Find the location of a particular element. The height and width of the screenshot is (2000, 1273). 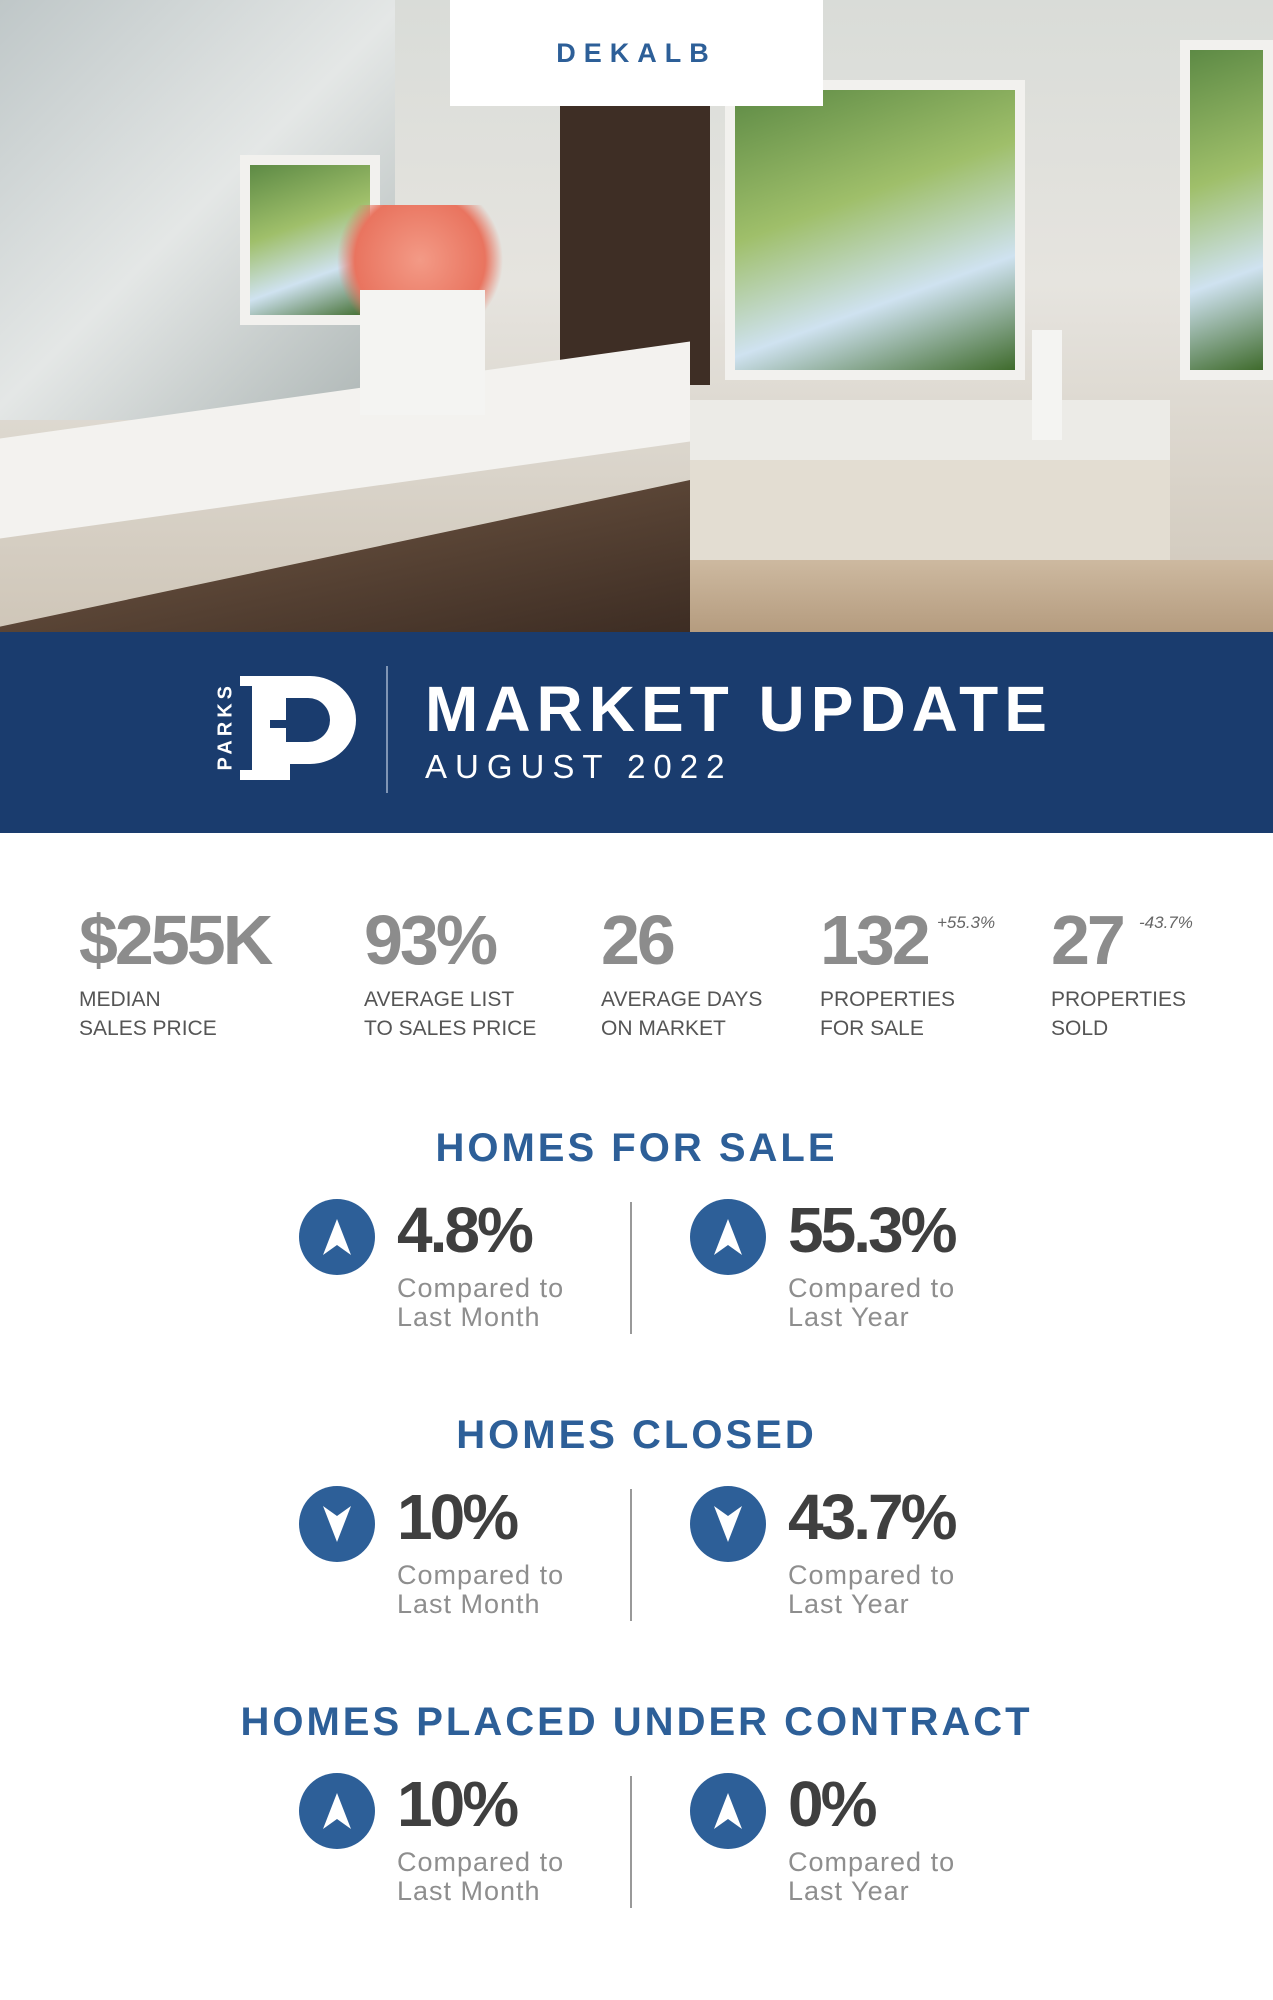

stat-label-line: SALES PRICE is located at coordinates (148, 1028).